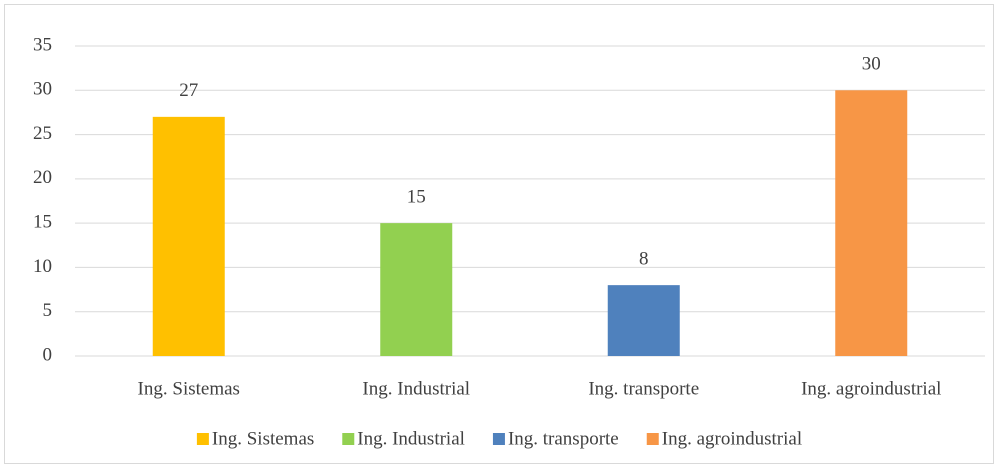 The image size is (999, 469). What do you see at coordinates (263, 438) in the screenshot?
I see `legend-label: Ing. Sistemas` at bounding box center [263, 438].